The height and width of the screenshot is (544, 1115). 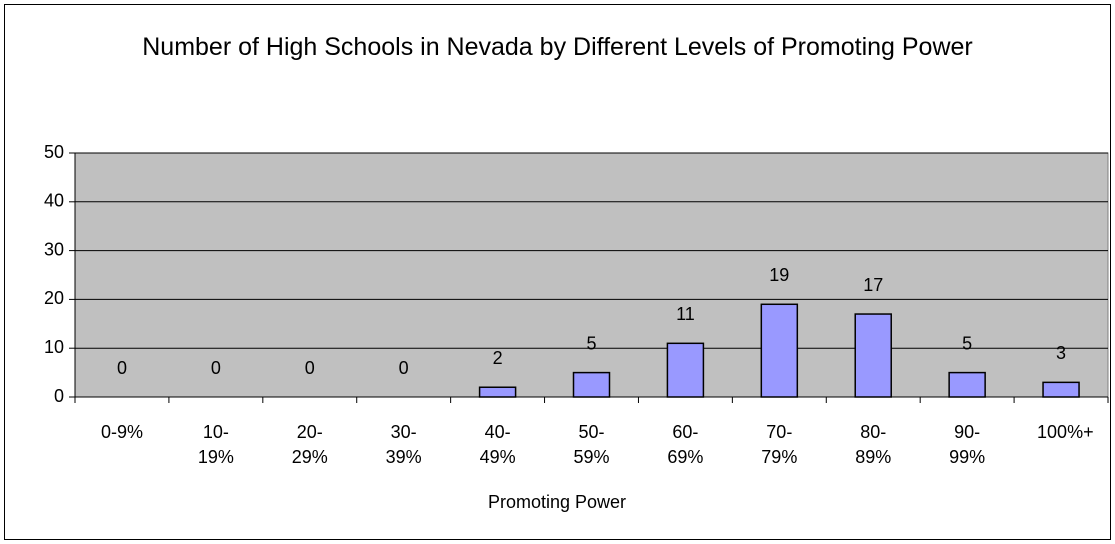 I want to click on y-tick-label: 40, so click(x=54, y=201).